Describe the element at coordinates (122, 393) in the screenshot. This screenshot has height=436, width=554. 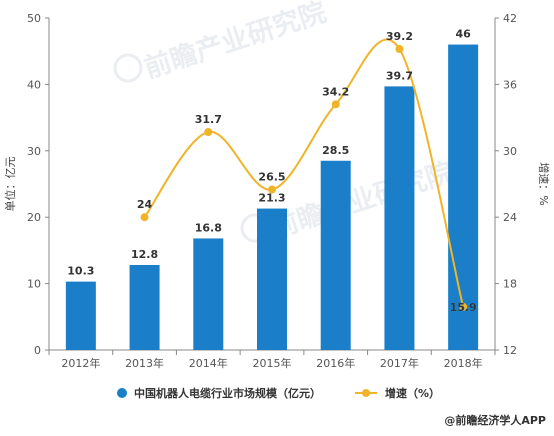
I see `legend-bar-marker` at that location.